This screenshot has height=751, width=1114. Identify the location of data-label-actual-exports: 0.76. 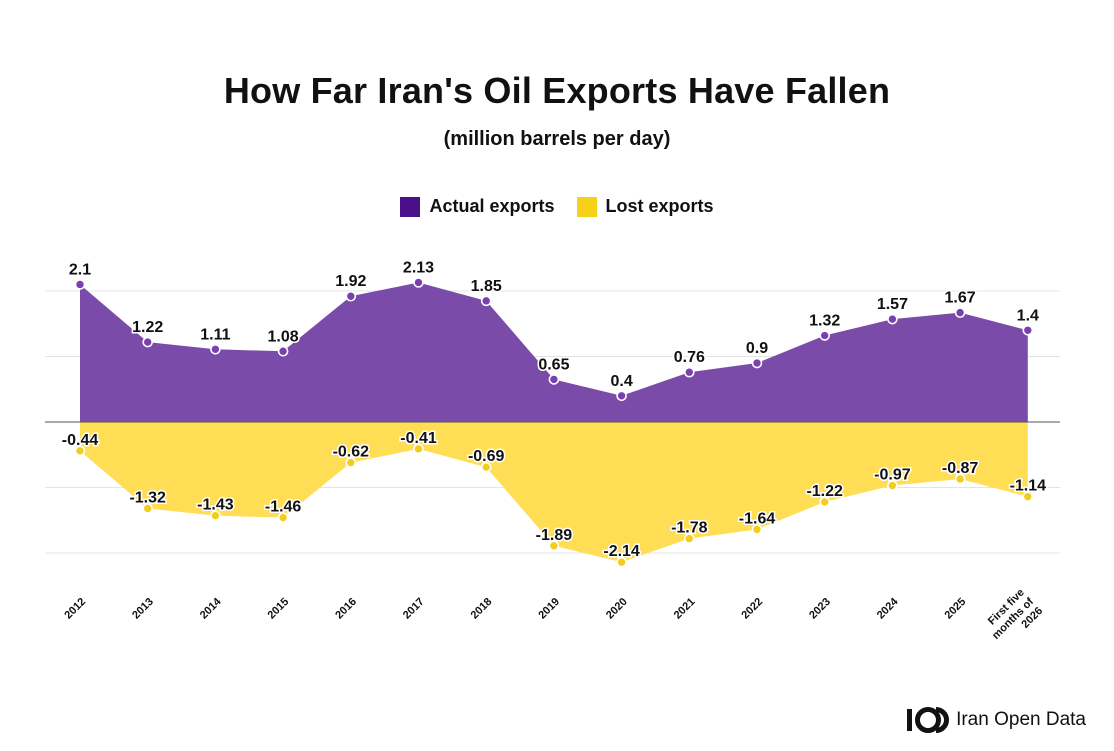
(689, 357).